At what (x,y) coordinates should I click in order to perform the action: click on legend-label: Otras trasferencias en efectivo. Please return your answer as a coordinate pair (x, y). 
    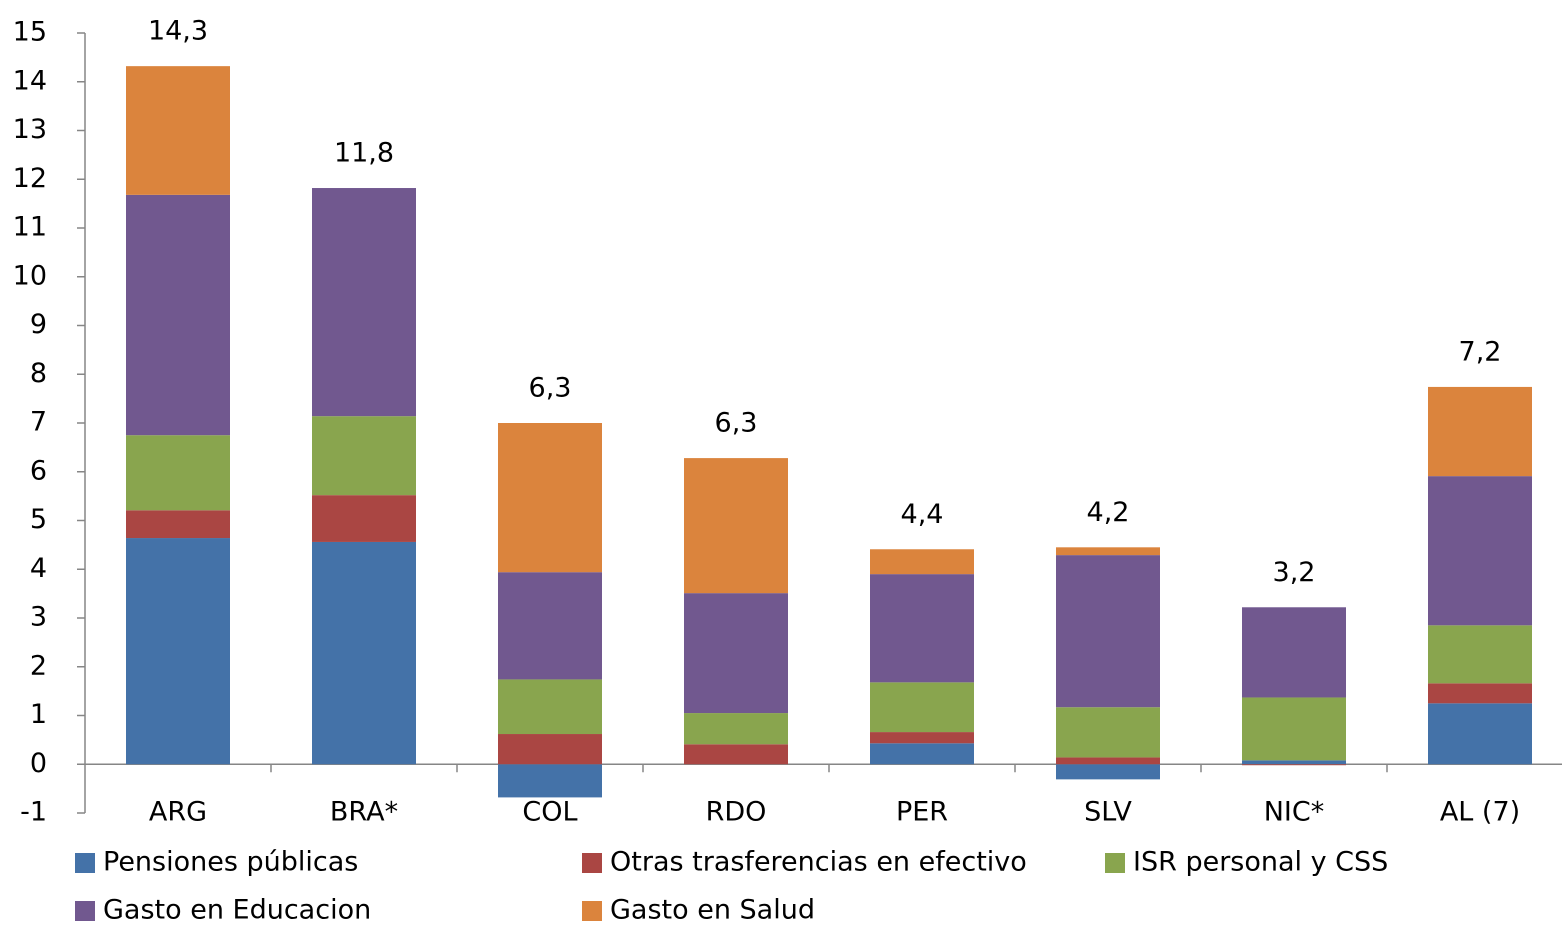
    Looking at the image, I should click on (818, 862).